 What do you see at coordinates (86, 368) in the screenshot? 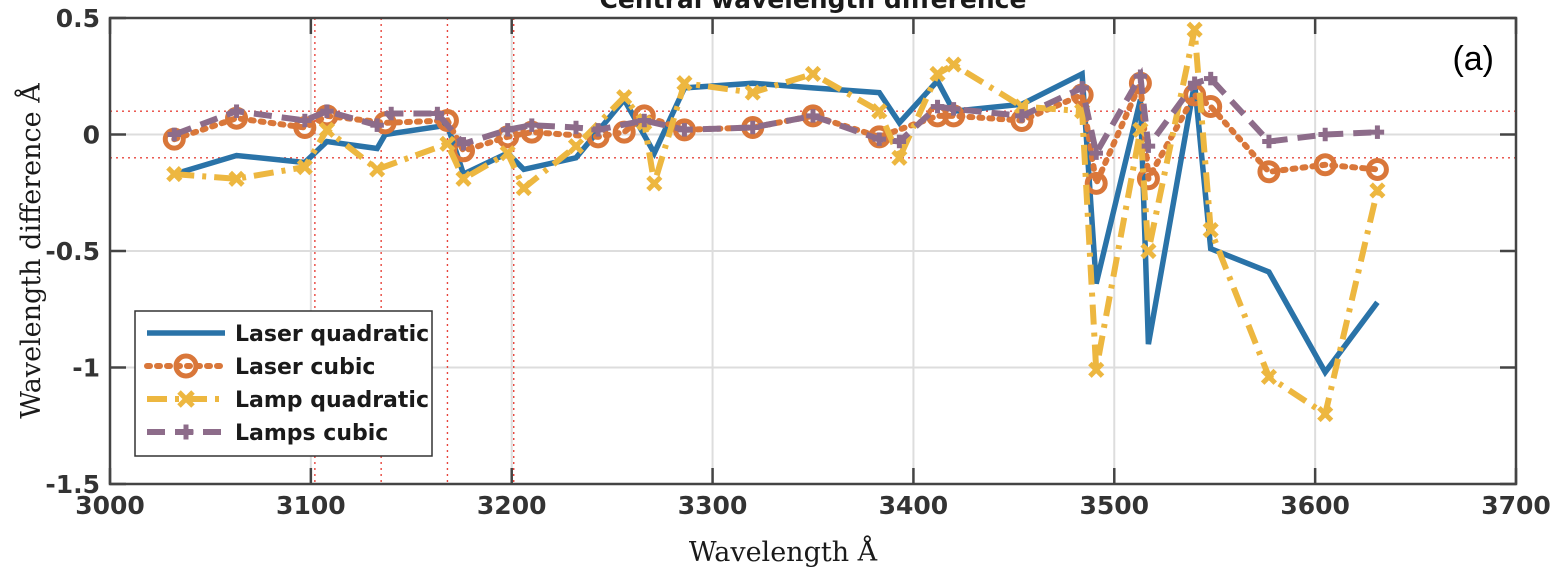
I see `y-tick-label: -1` at bounding box center [86, 368].